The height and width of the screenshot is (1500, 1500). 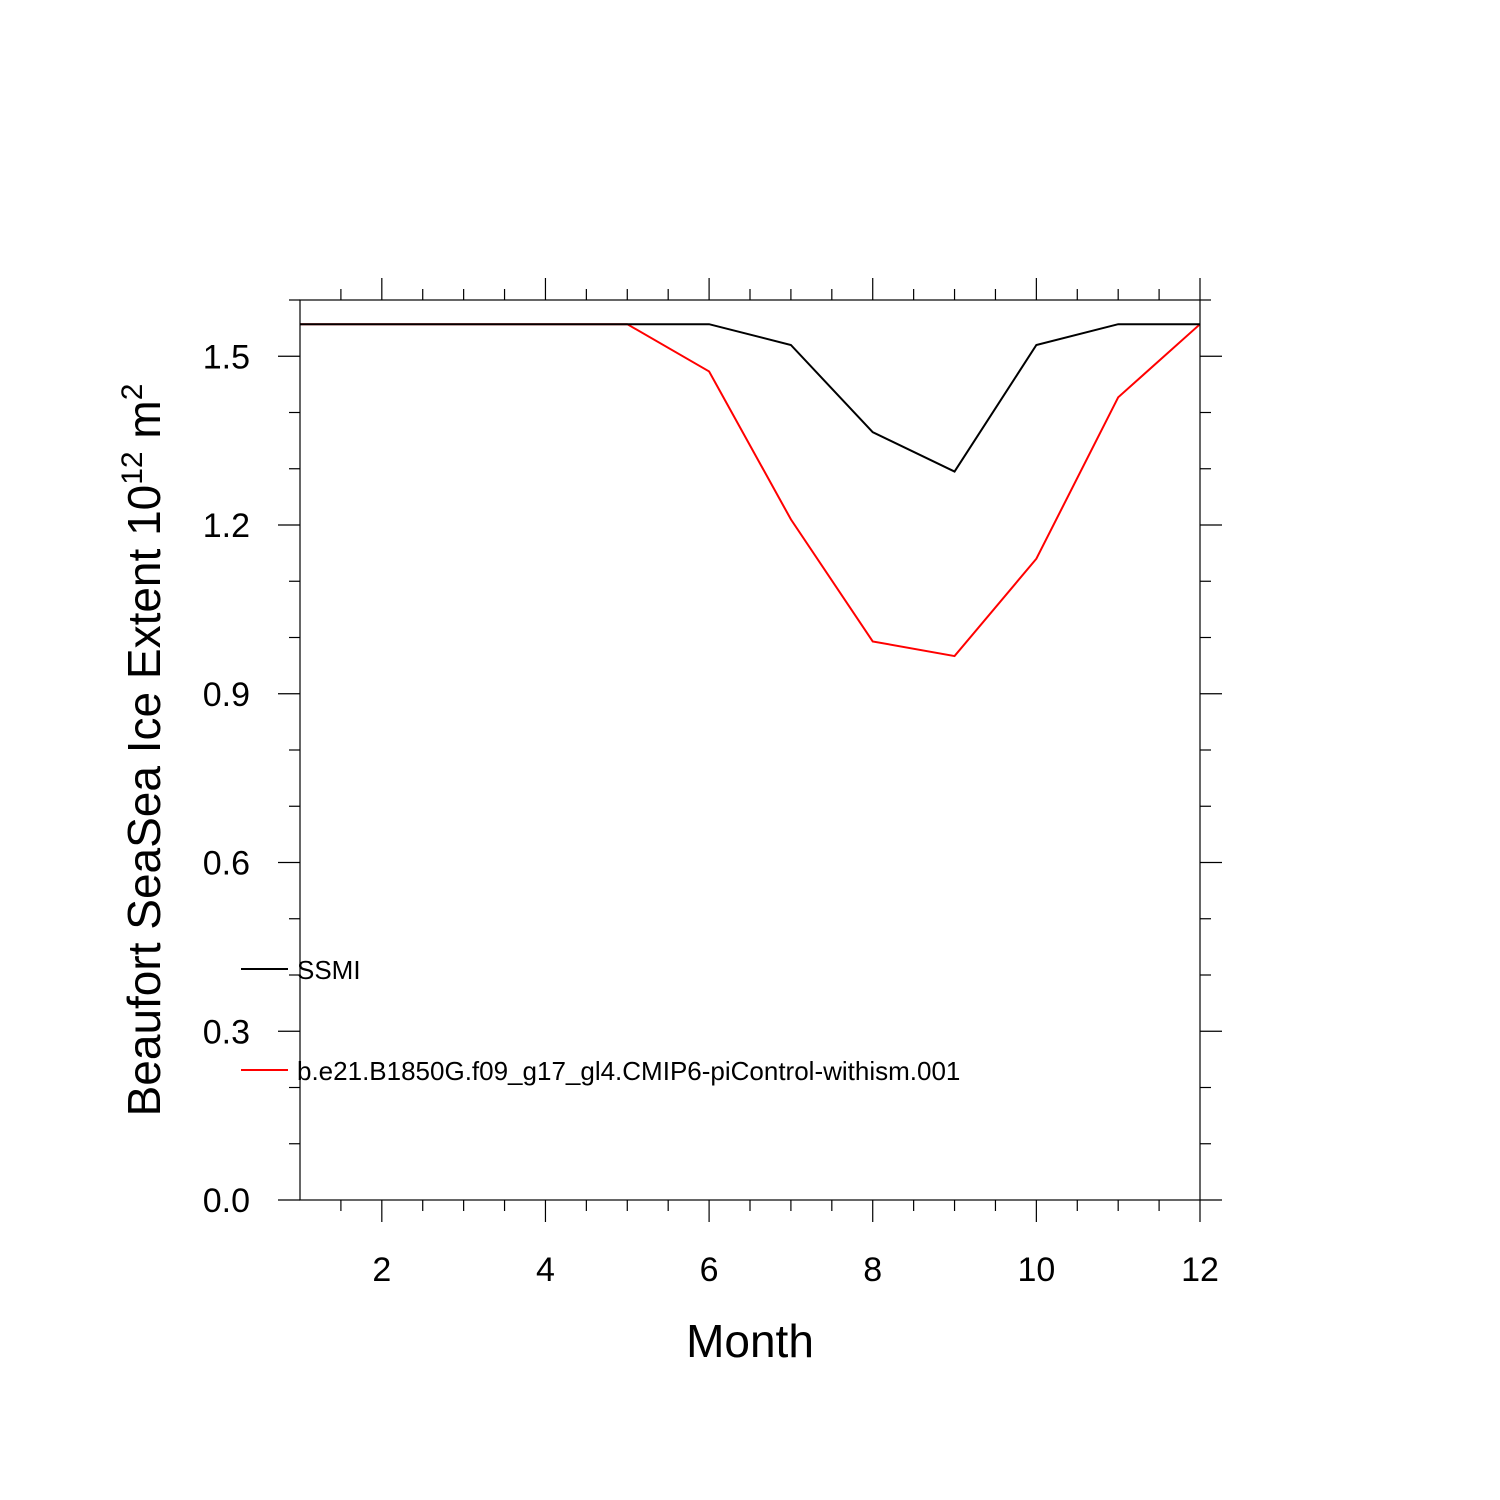 What do you see at coordinates (132, 392) in the screenshot?
I see `y-axis-title-unit-exponent: 2` at bounding box center [132, 392].